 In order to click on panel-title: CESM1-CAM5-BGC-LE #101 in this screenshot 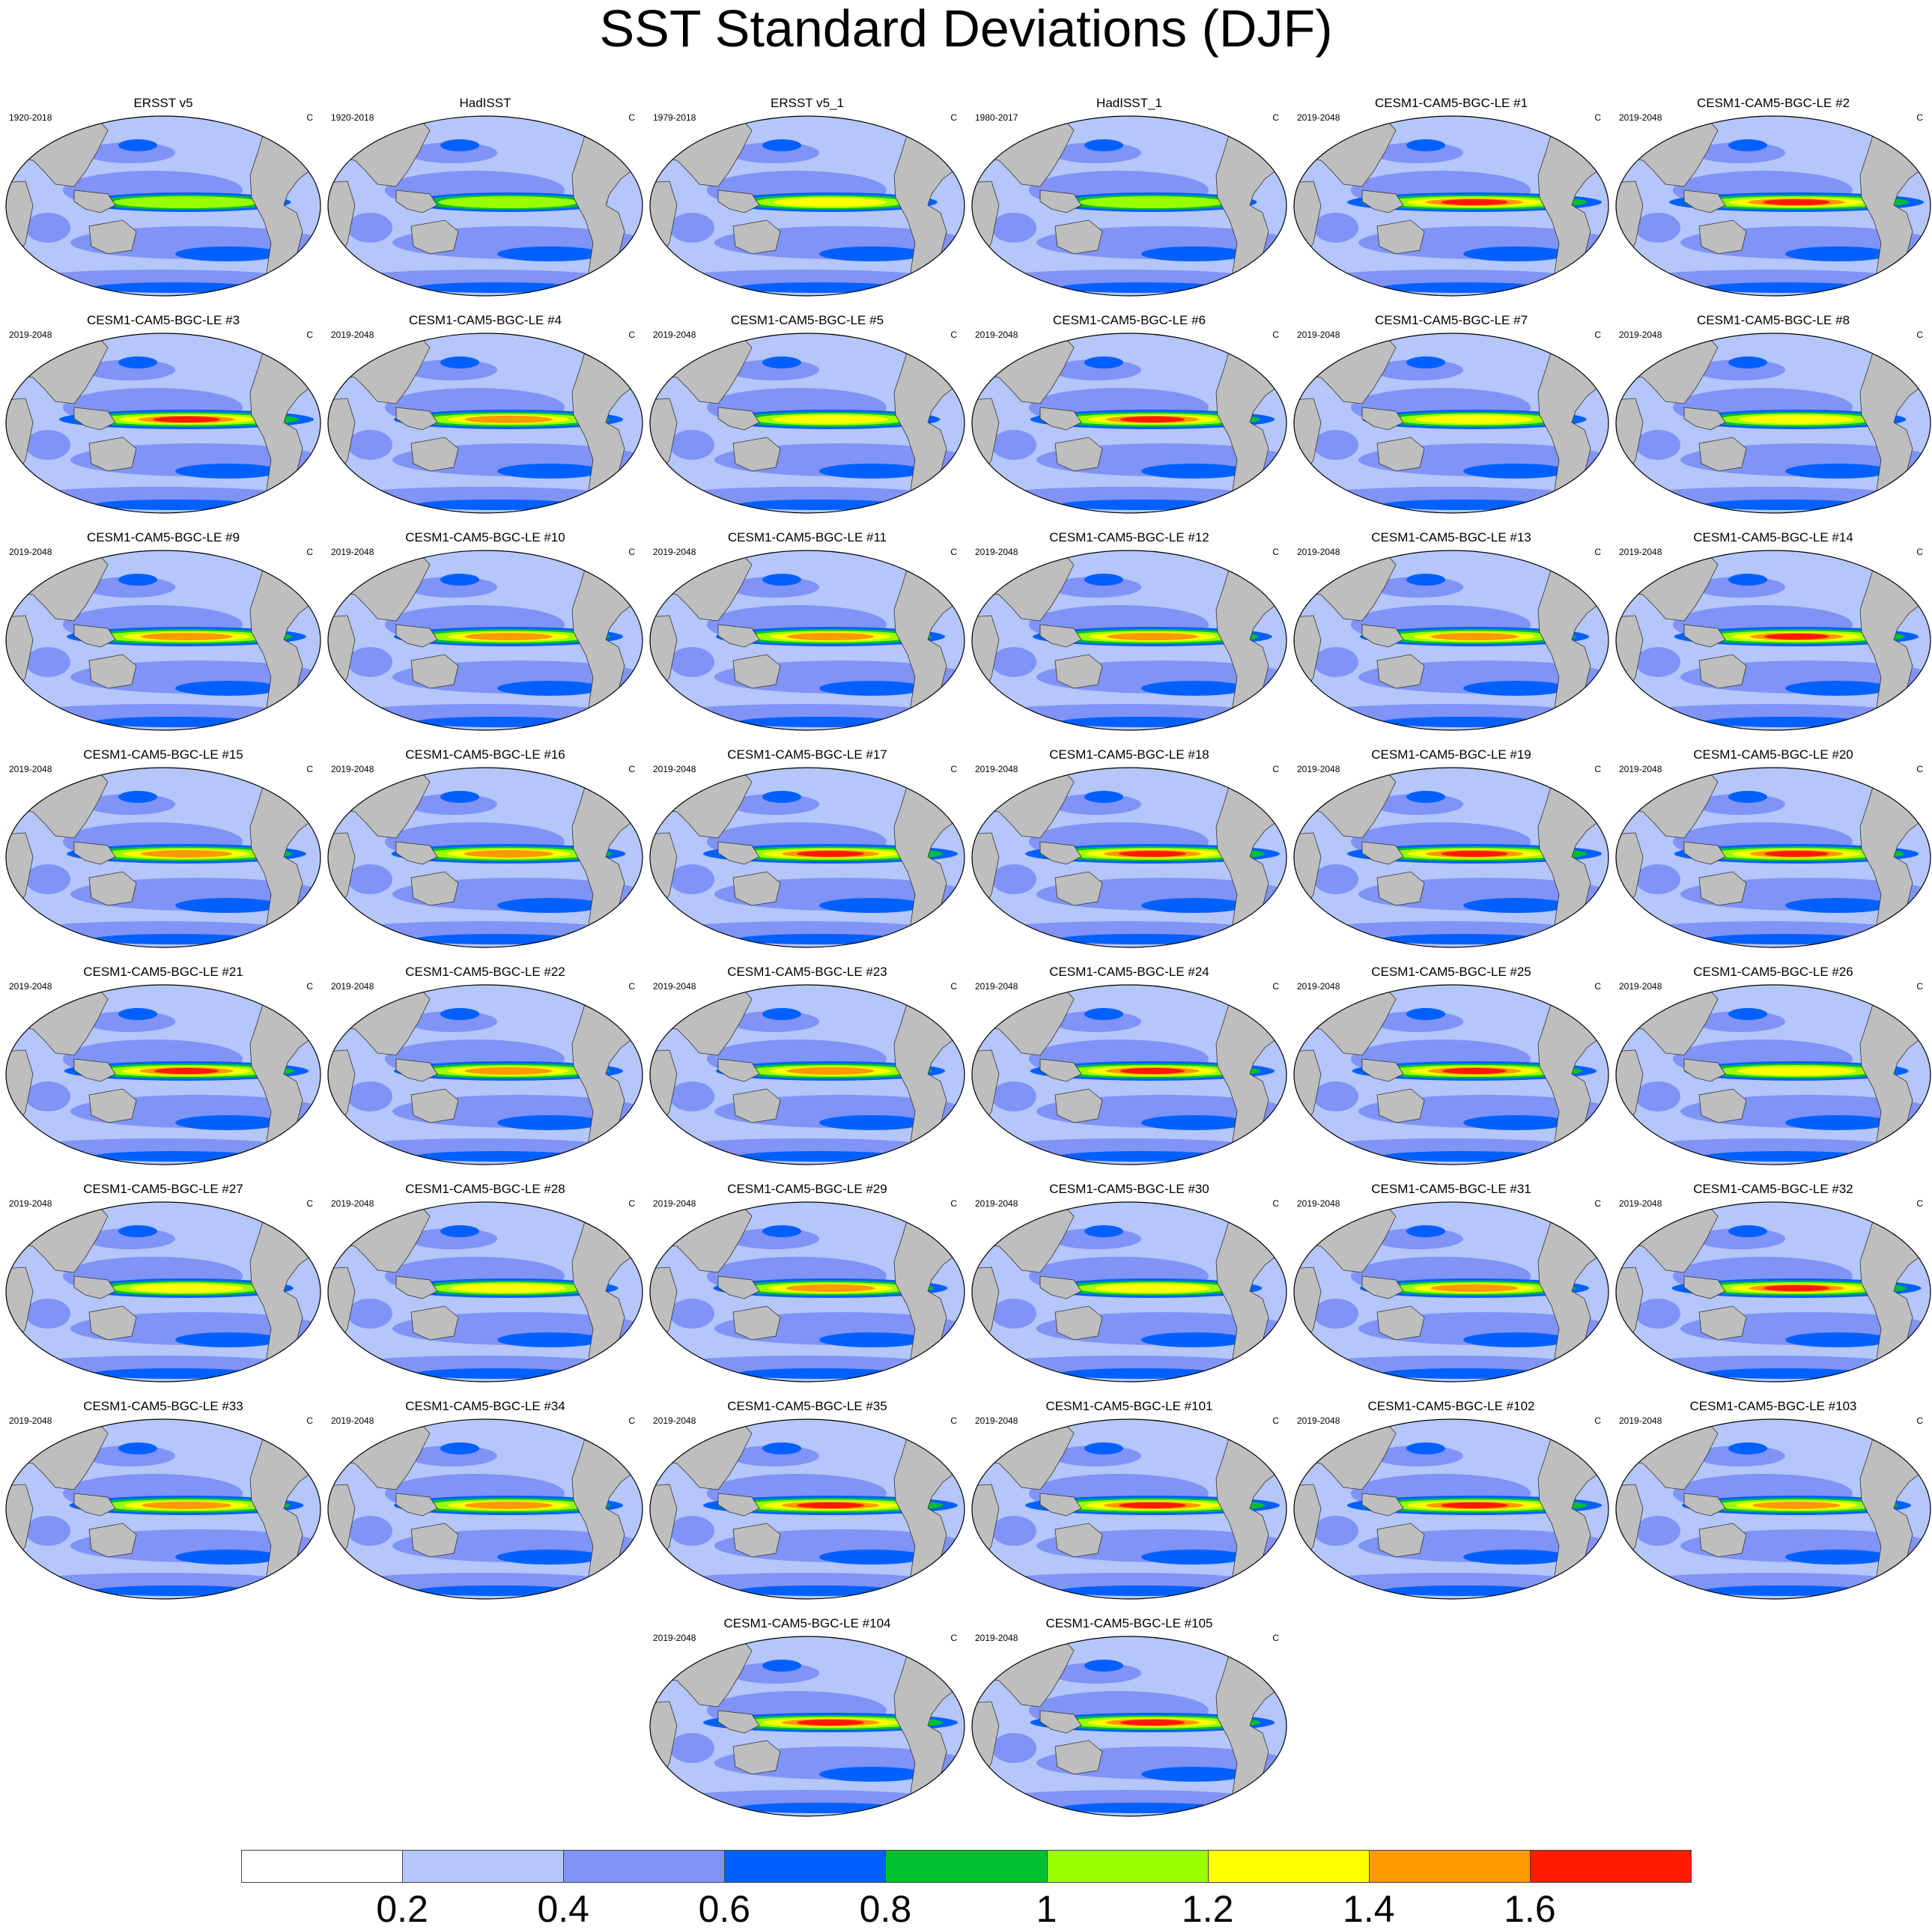, I will do `click(1129, 1406)`.